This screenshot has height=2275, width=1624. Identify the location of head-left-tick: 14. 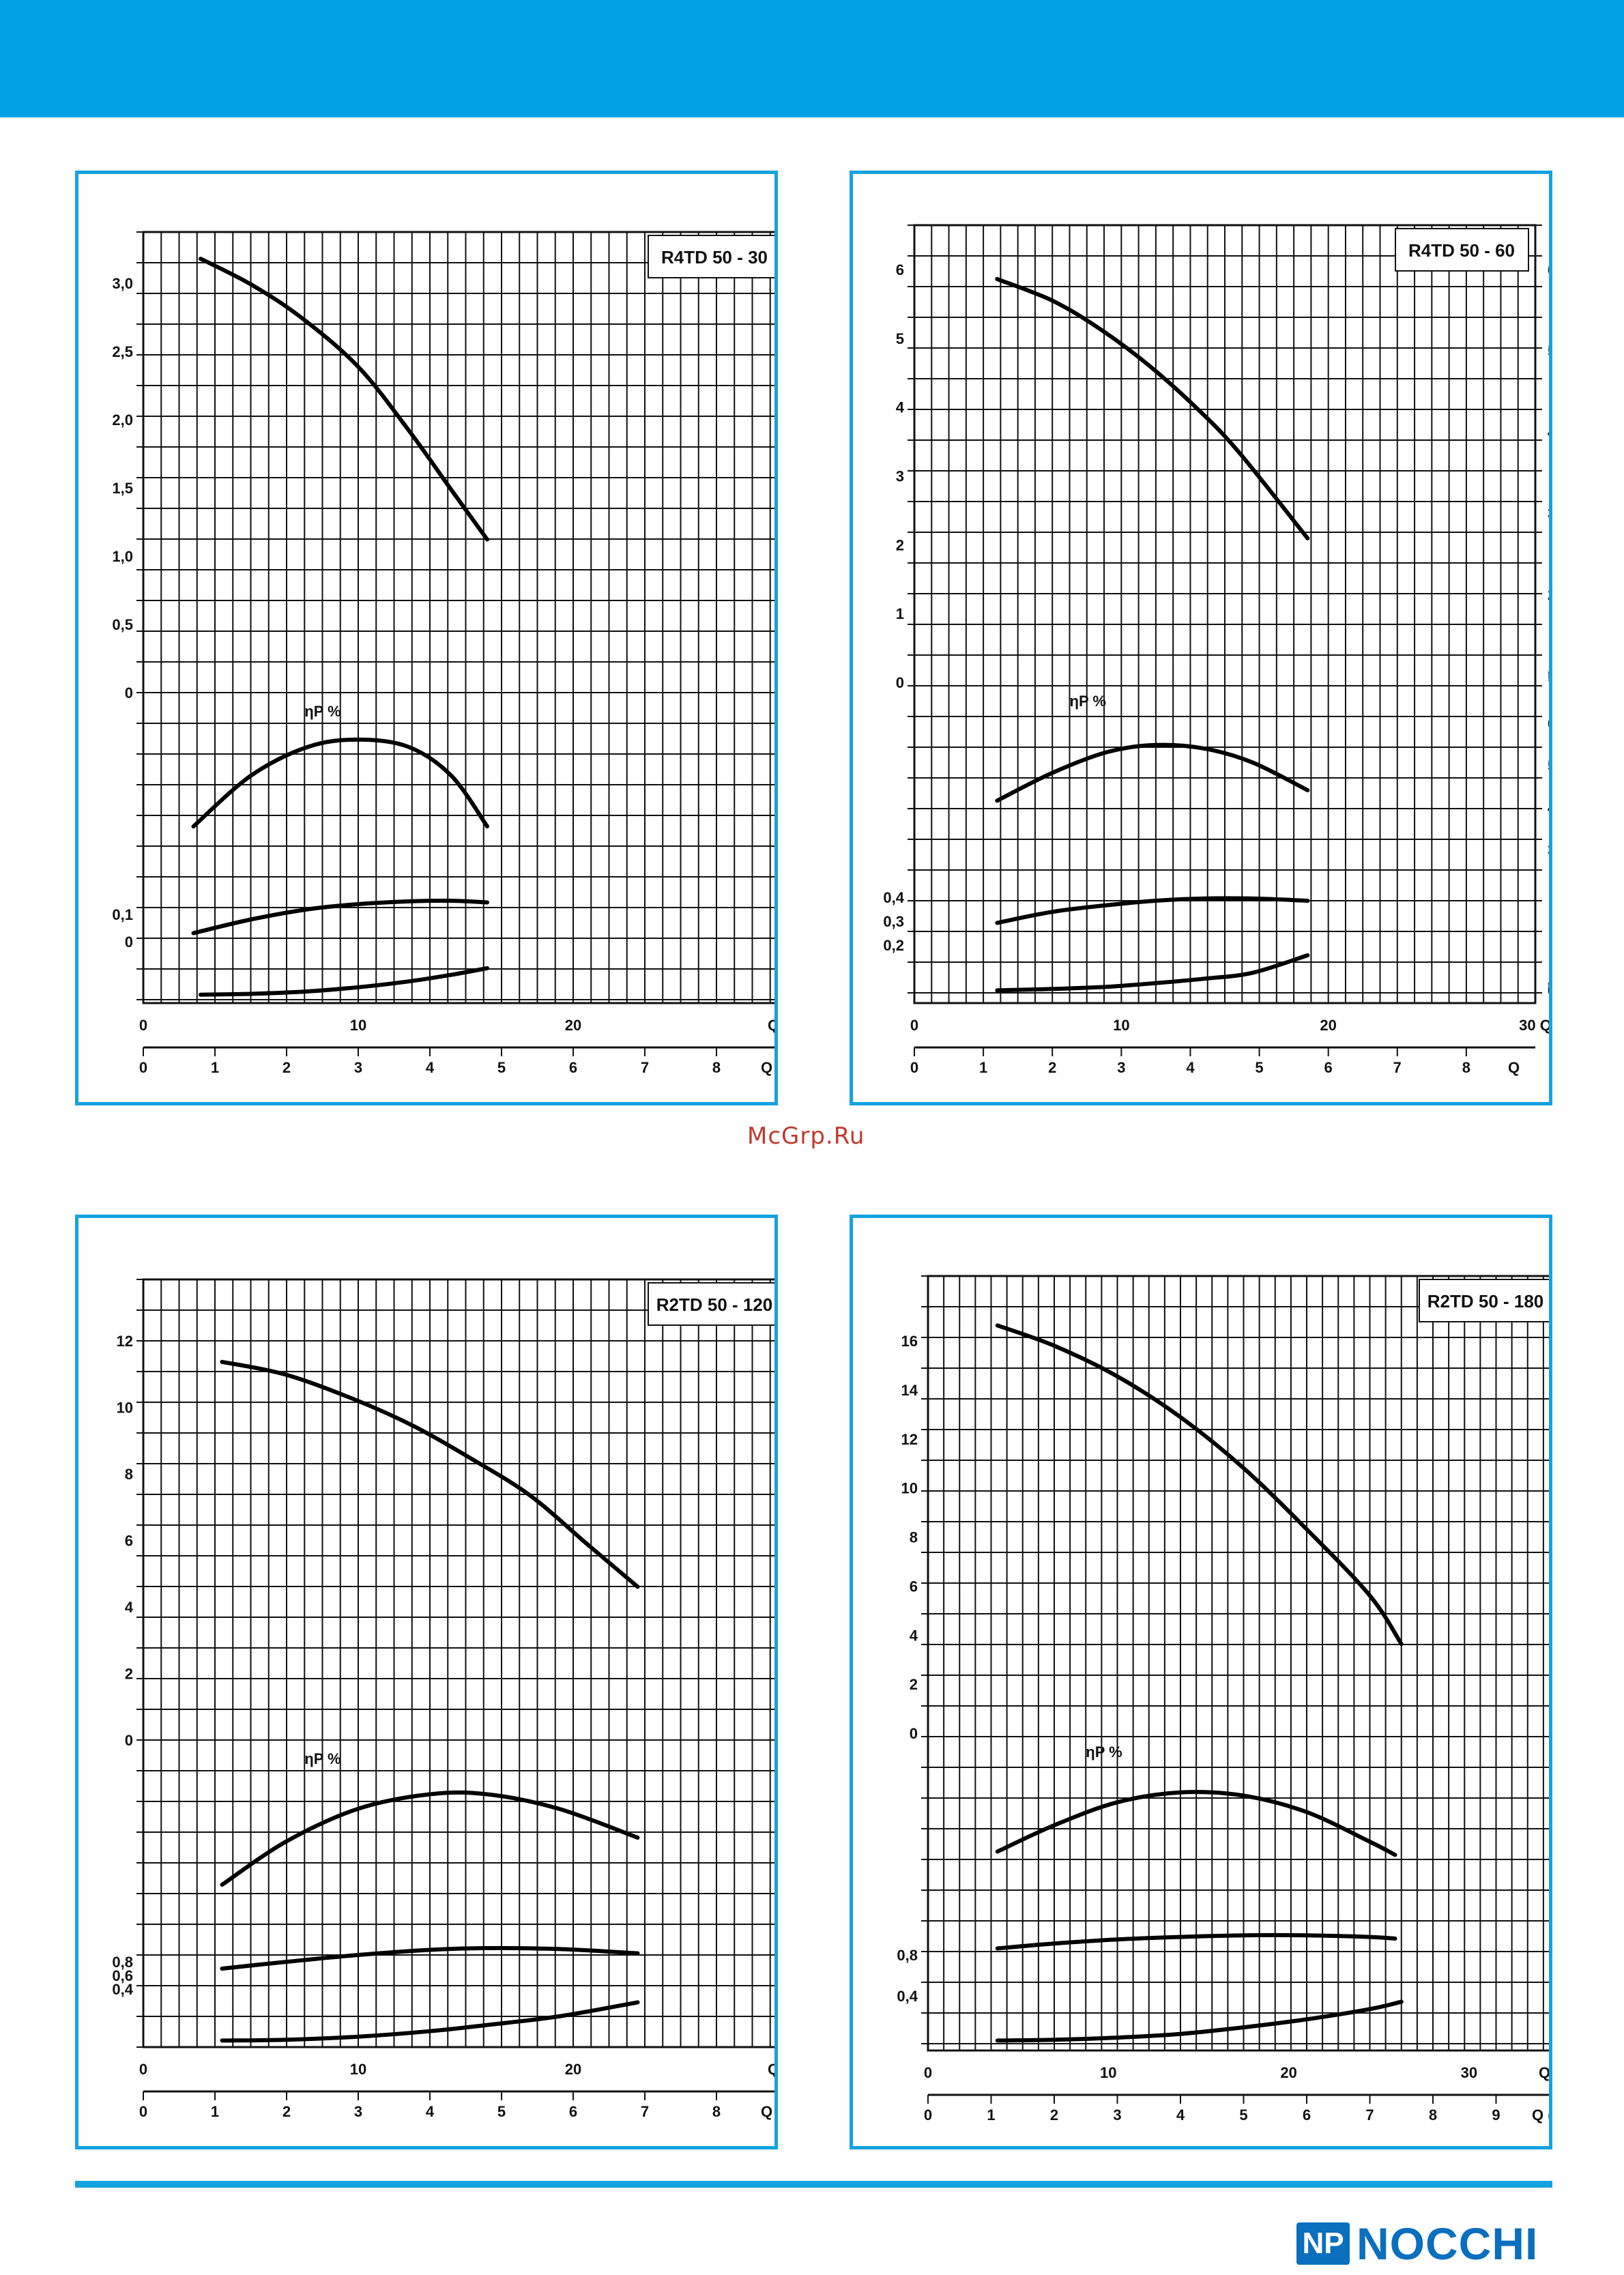
(909, 1390).